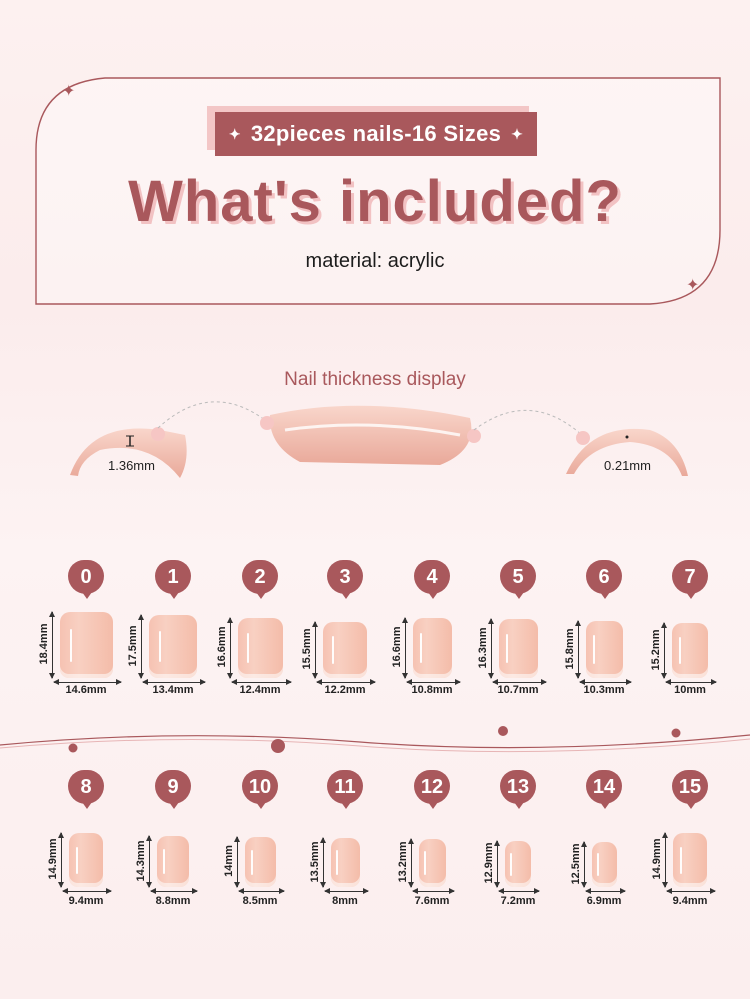 Image resolution: width=750 pixels, height=999 pixels. I want to click on size-number-tag: 14, so click(604, 789).